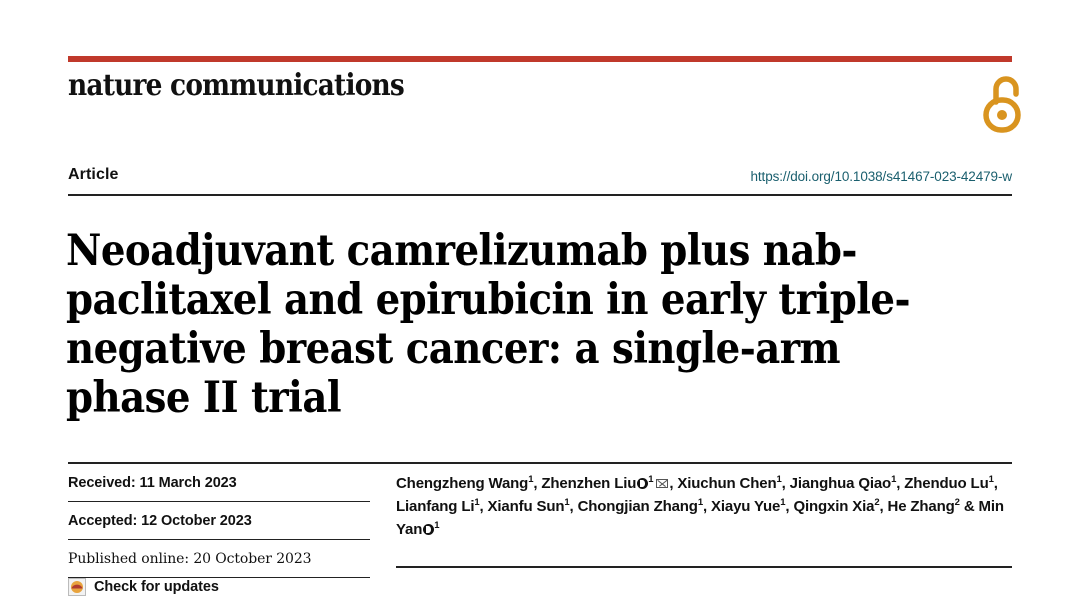 The image size is (1080, 605). I want to click on author-name: Lianfang Li, so click(435, 506).